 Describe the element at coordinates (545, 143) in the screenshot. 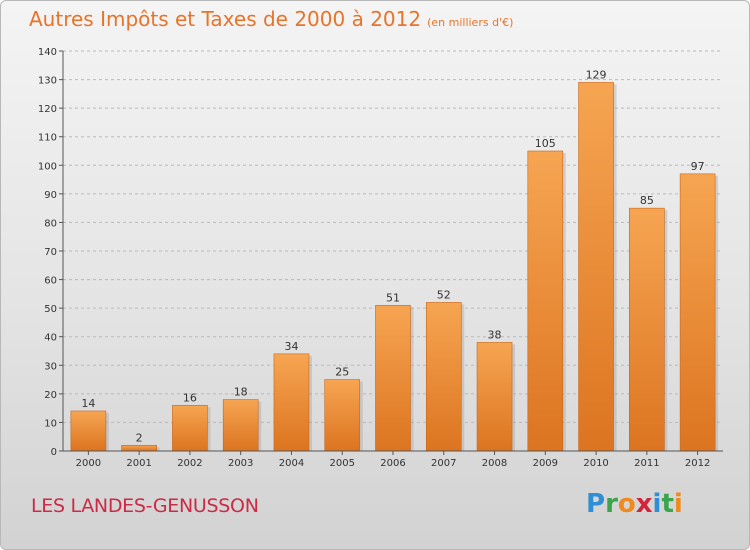

I see `data-label: 105` at that location.